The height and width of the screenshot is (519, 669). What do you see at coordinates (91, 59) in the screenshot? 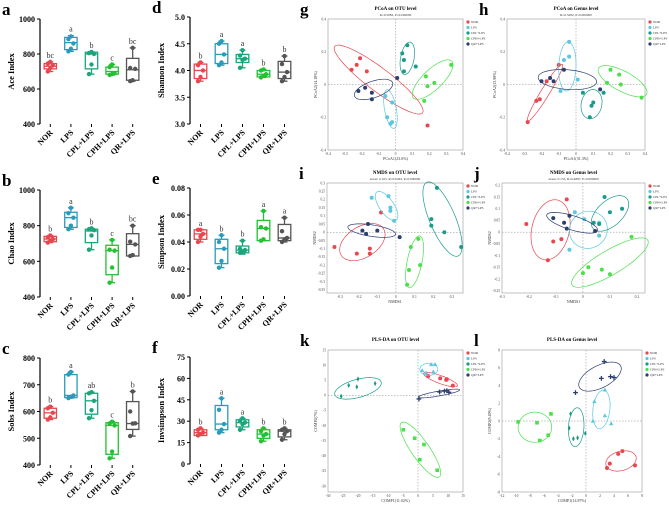
I see `box-CPL+LPS: b` at bounding box center [91, 59].